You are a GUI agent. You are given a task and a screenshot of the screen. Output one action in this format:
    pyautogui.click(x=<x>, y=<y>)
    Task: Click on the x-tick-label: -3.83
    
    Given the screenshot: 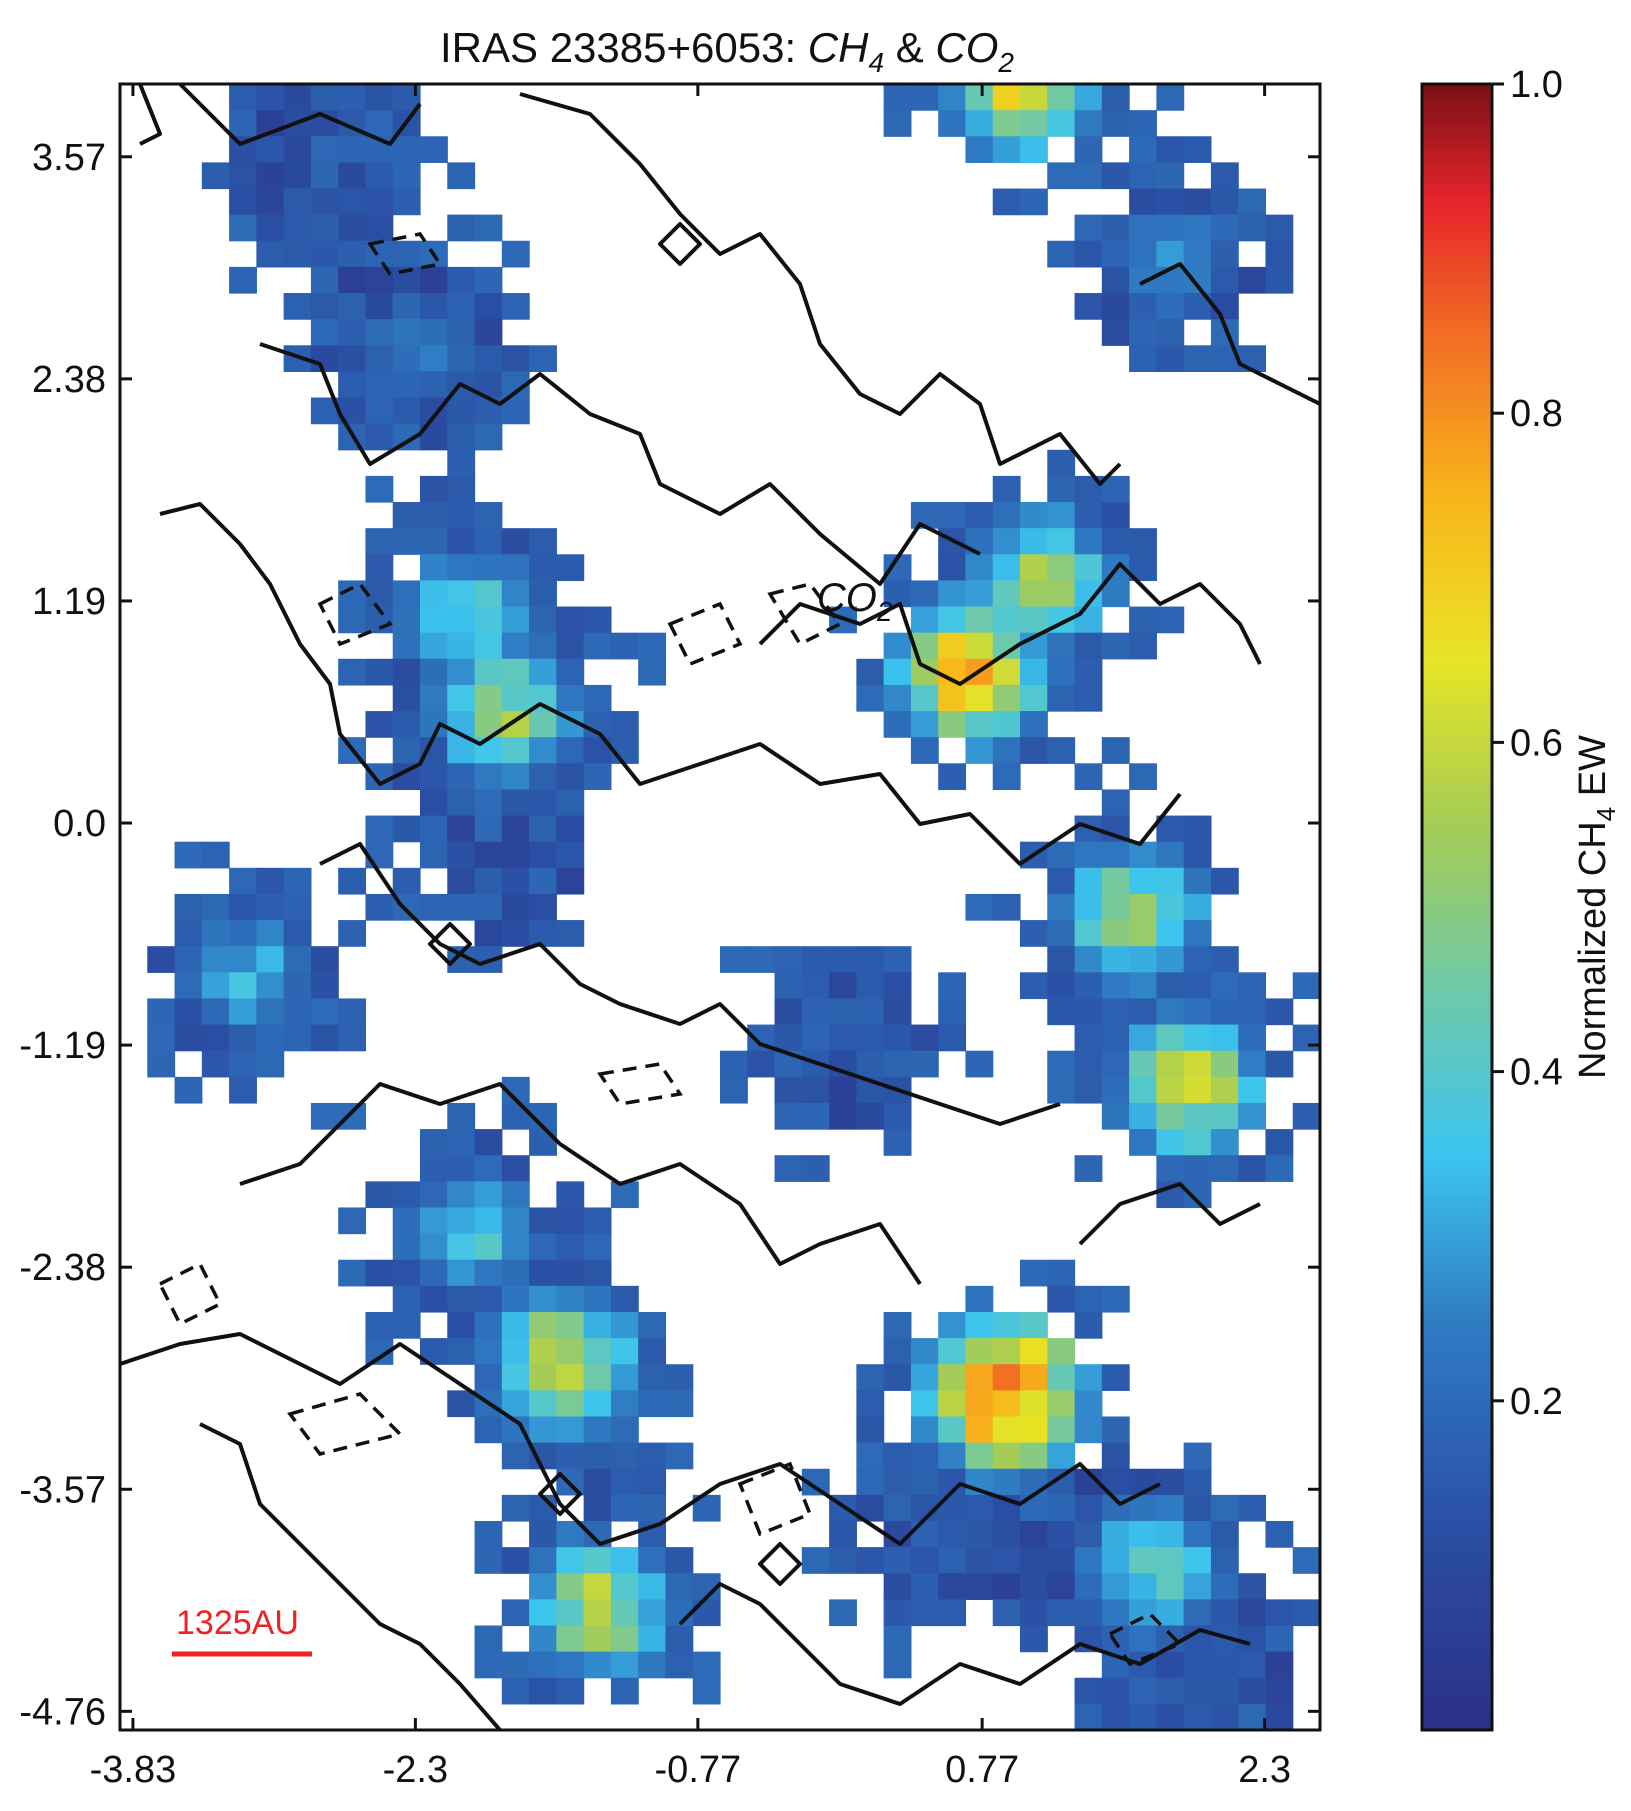 What is the action you would take?
    pyautogui.click(x=133, y=1770)
    